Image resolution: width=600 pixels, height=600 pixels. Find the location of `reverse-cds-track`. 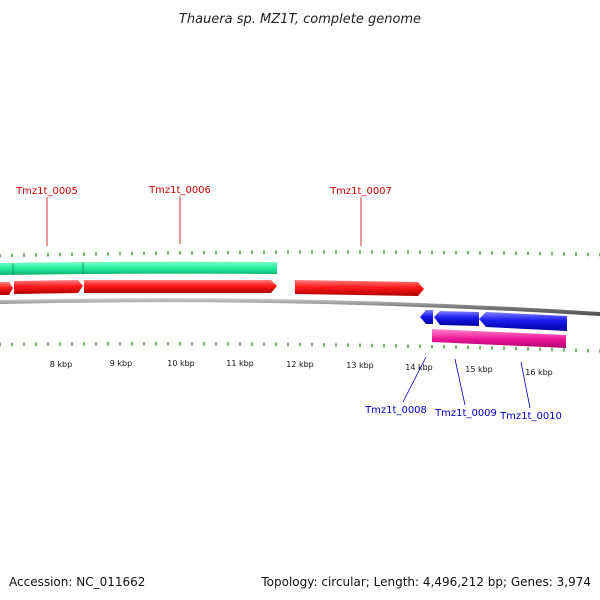

reverse-cds-track is located at coordinates (493, 320).